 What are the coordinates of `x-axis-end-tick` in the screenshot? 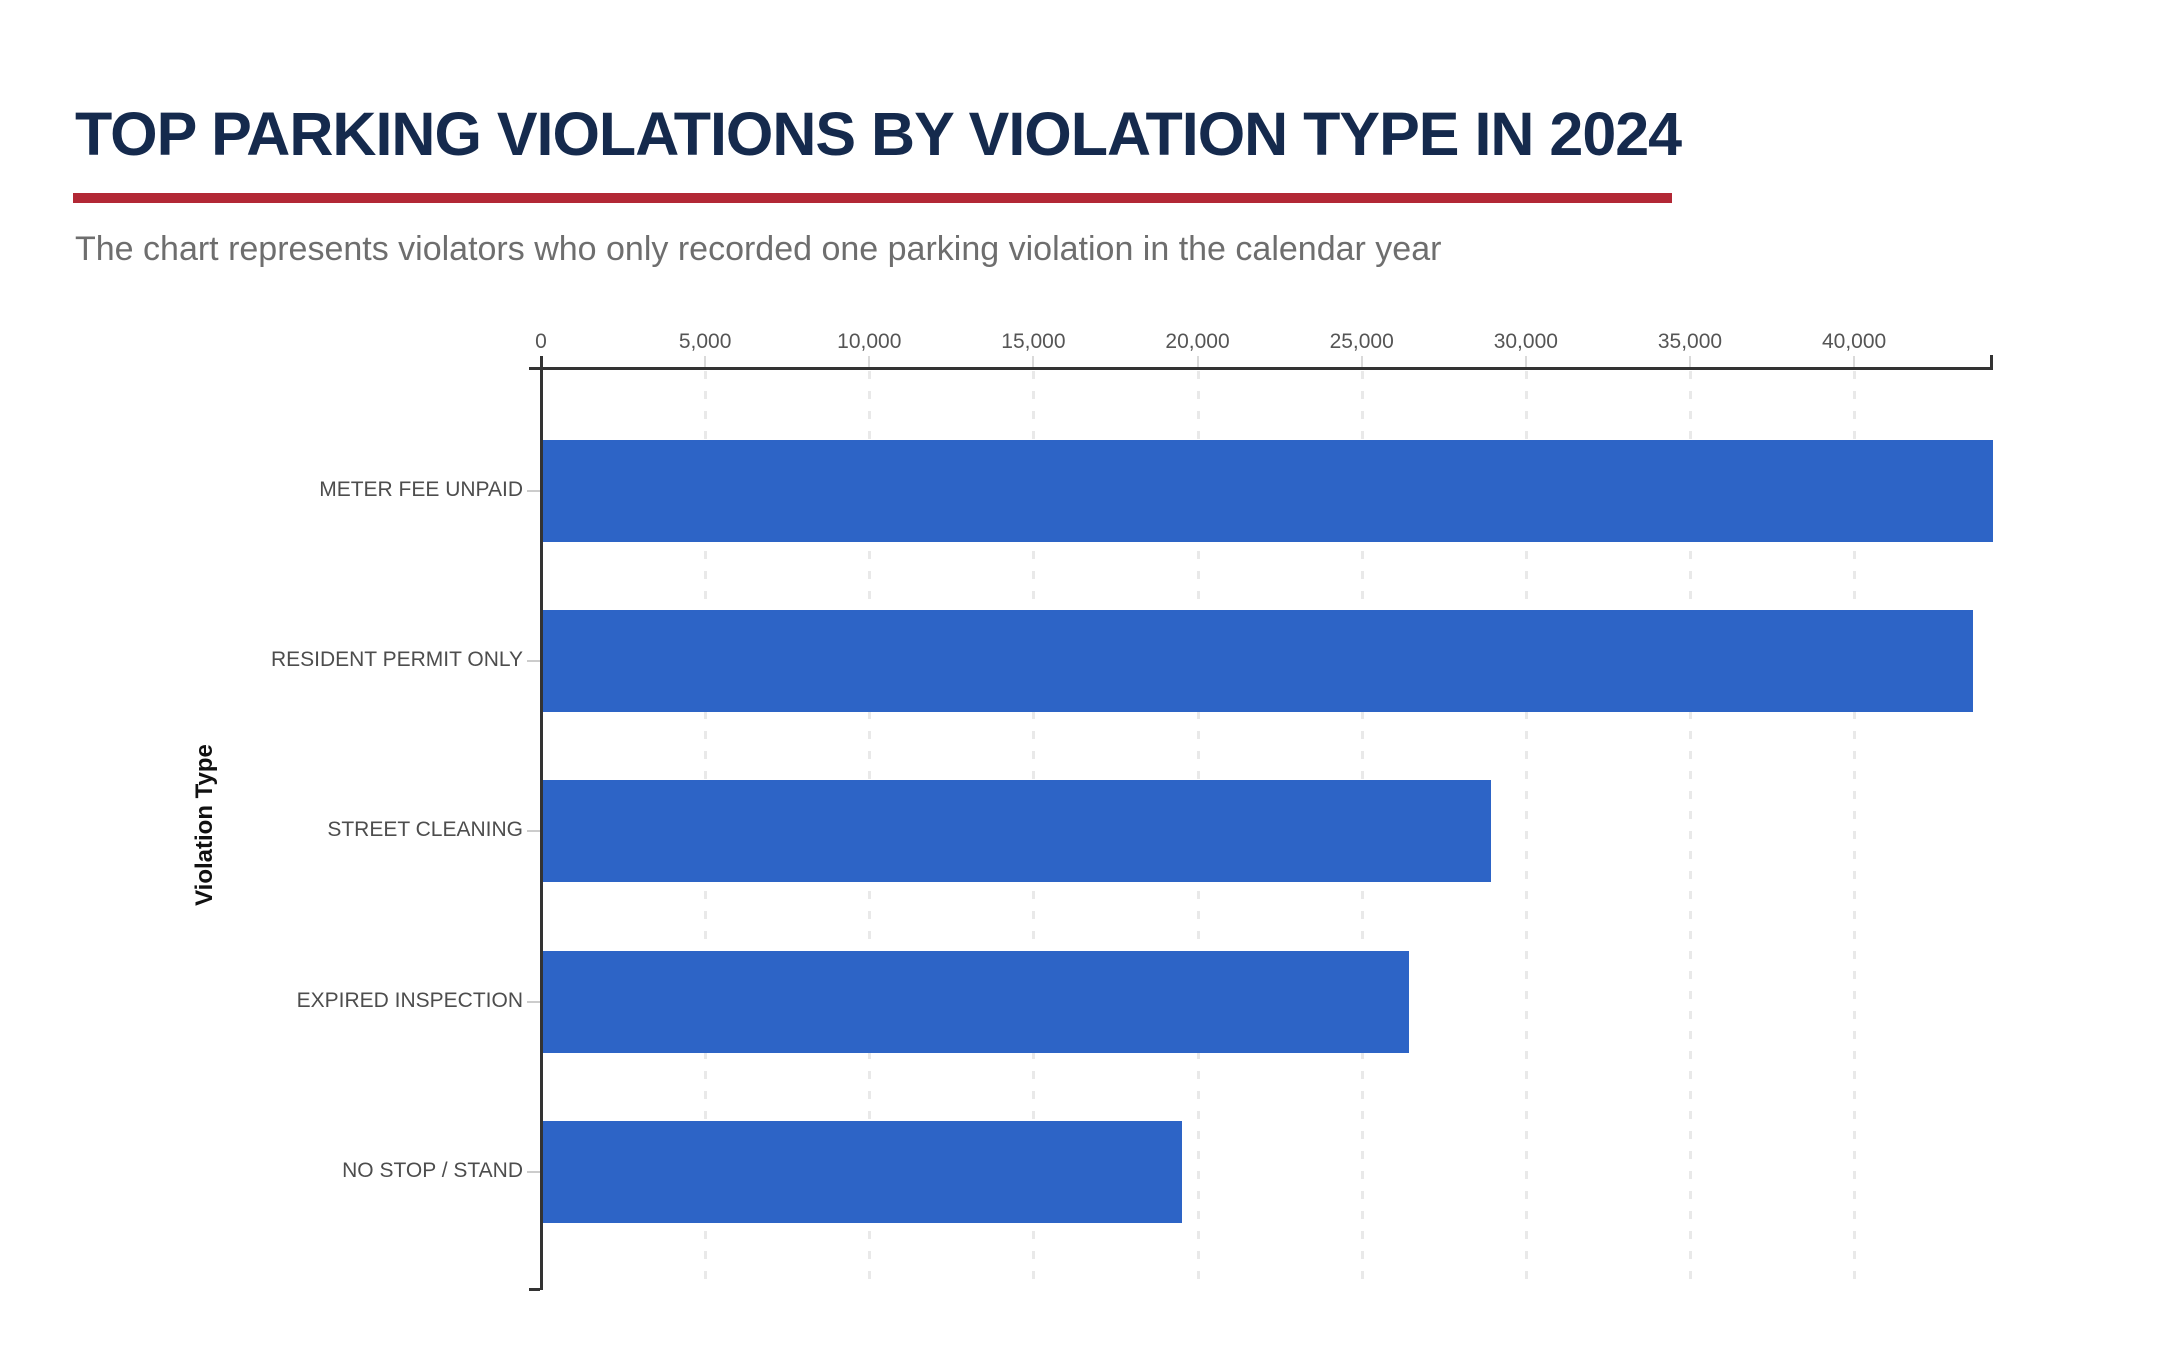 It's located at (1991, 361).